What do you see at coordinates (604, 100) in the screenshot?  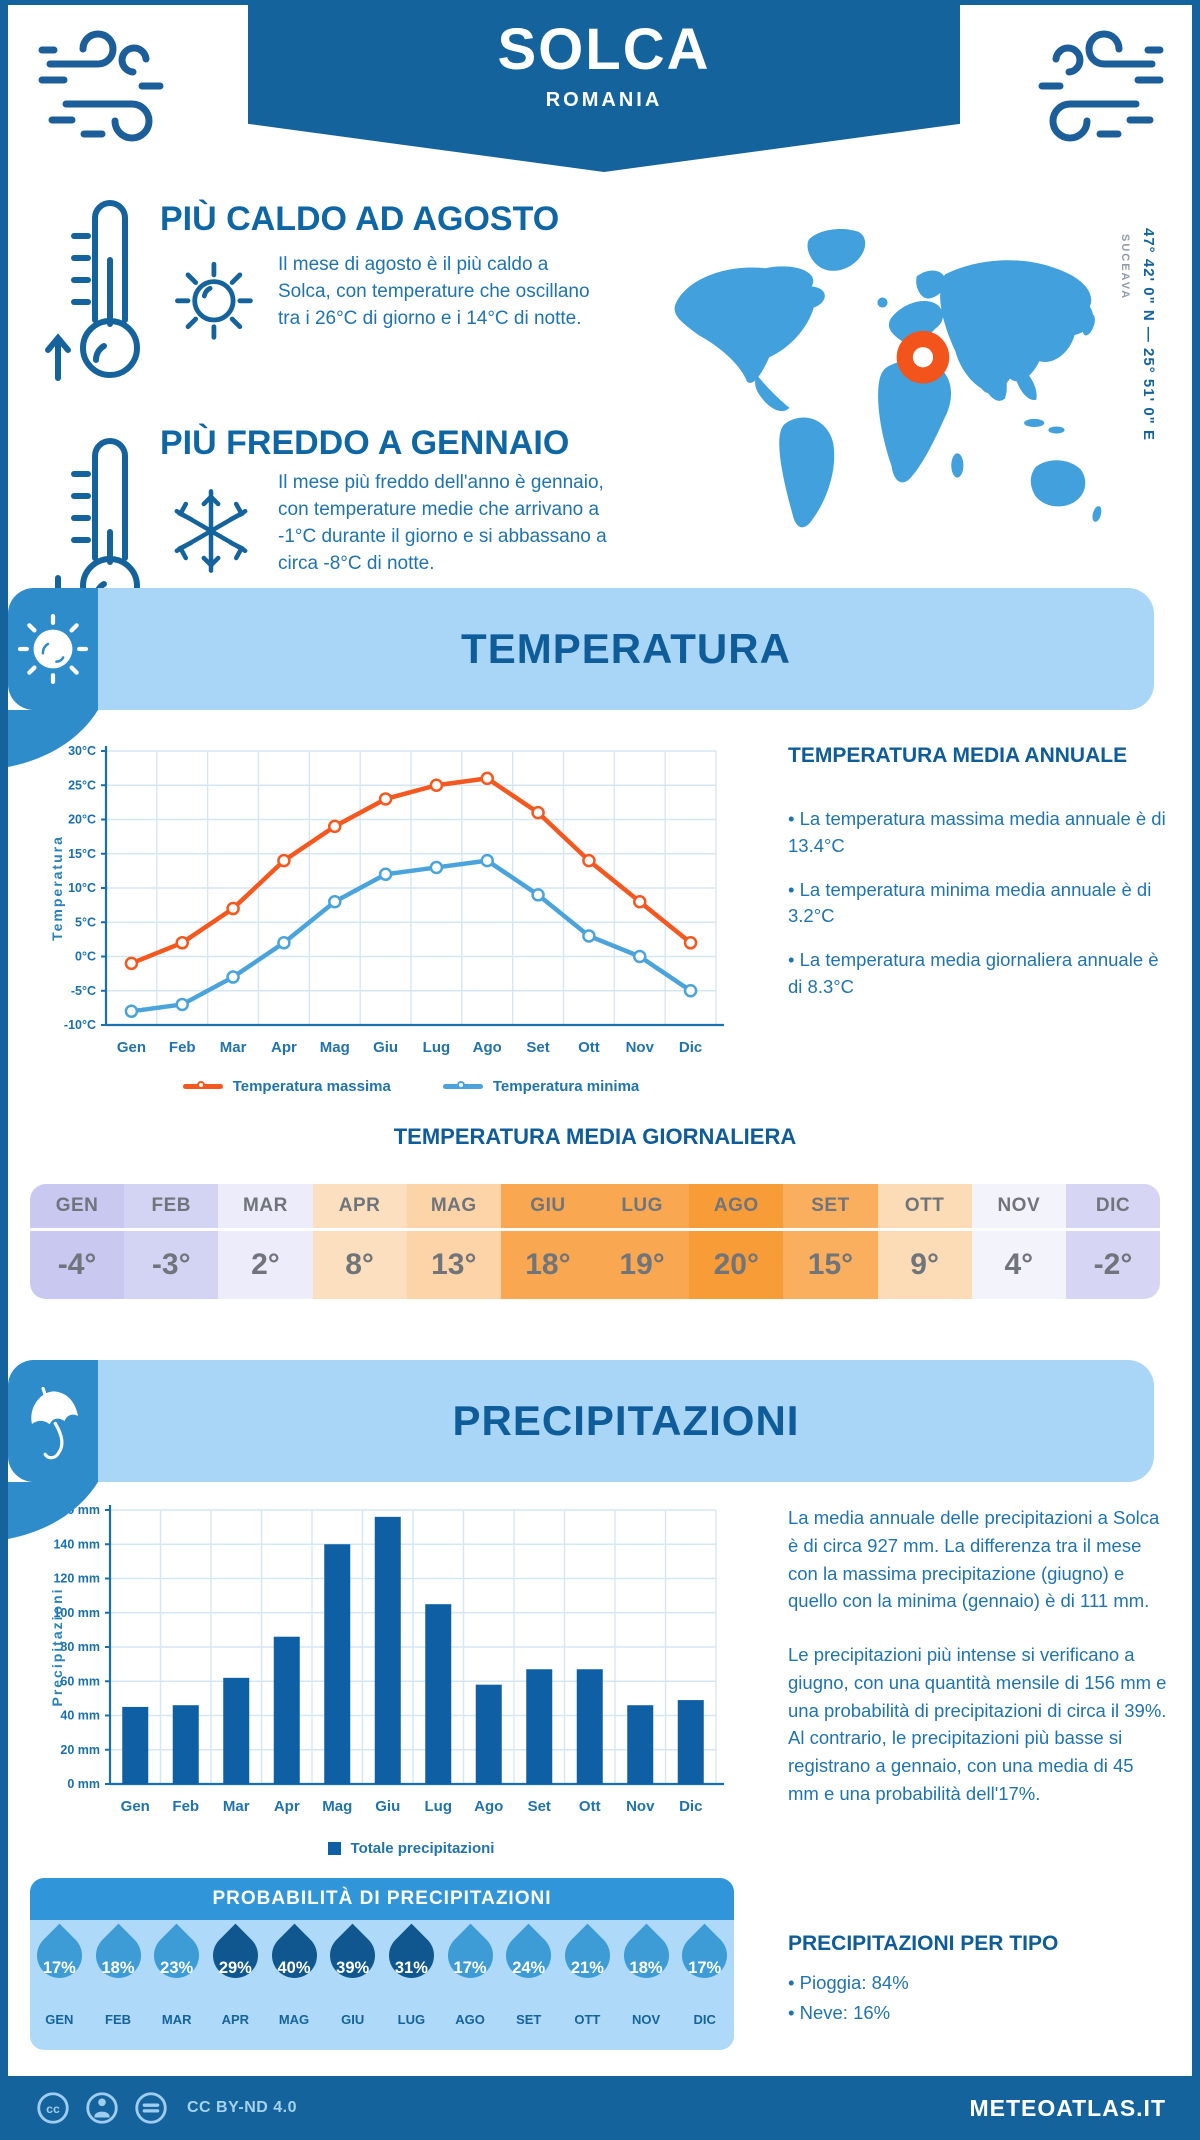 I see `country-label: ROMANIA` at bounding box center [604, 100].